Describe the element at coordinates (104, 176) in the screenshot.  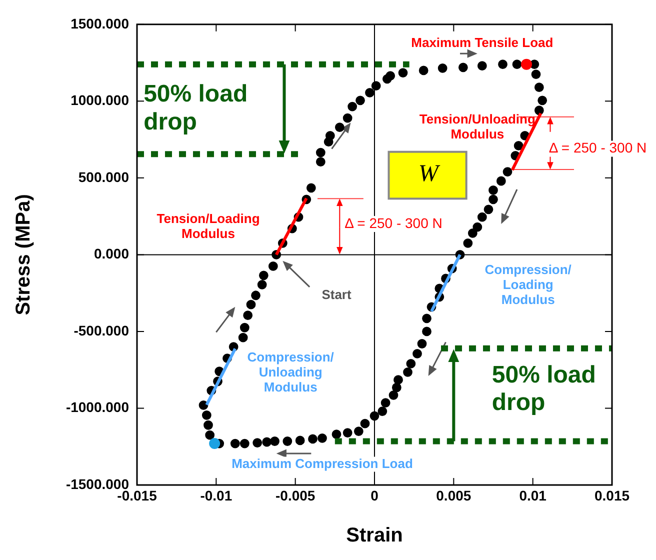
I see `y-tick-label: 500.000` at that location.